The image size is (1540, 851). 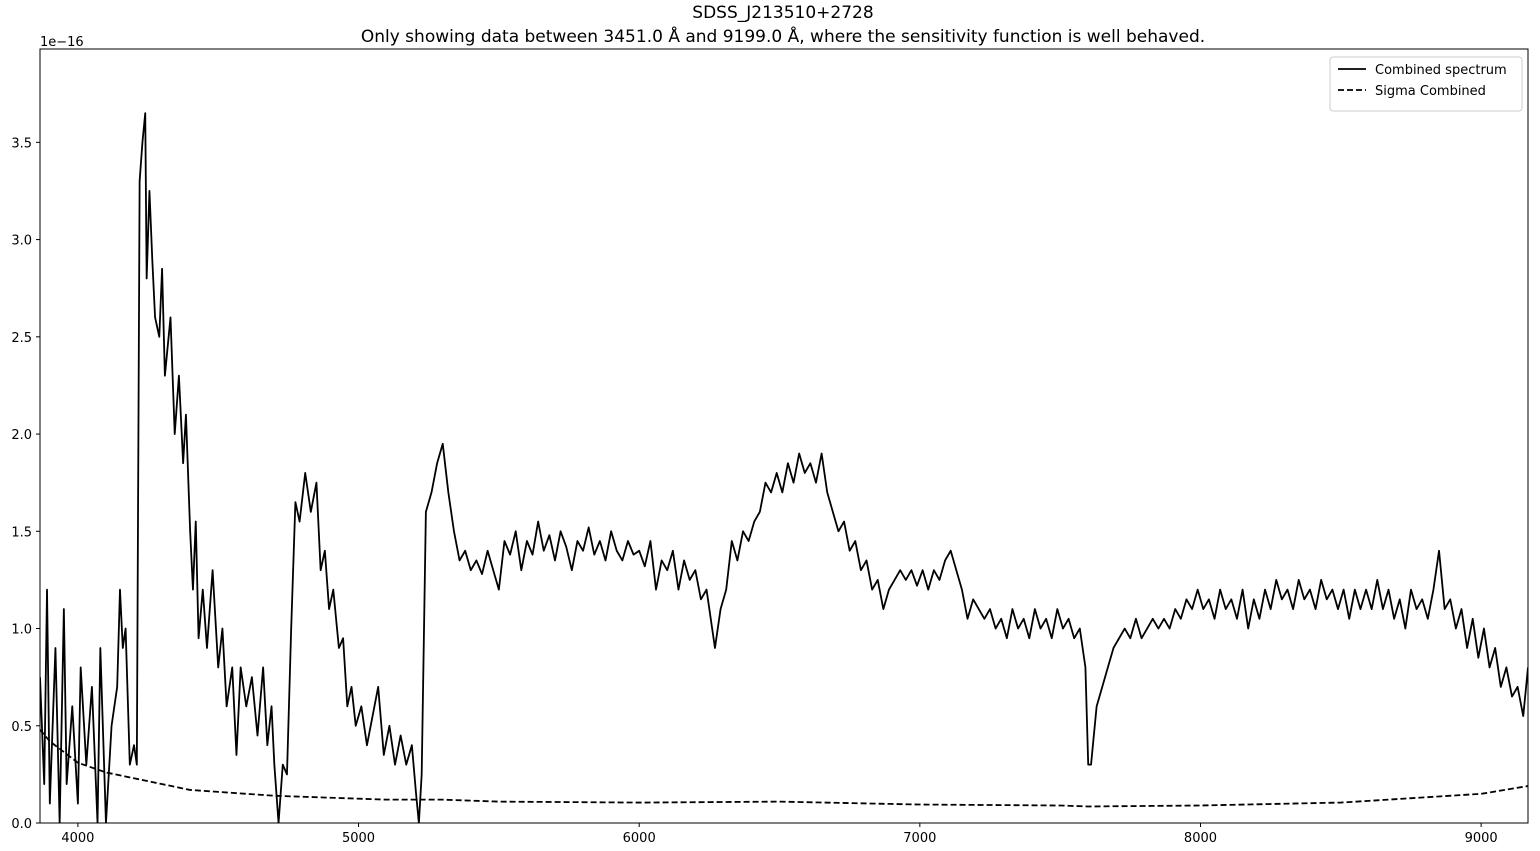 What do you see at coordinates (782, 13) in the screenshot?
I see `chart-title: SDSS_J213510+2728` at bounding box center [782, 13].